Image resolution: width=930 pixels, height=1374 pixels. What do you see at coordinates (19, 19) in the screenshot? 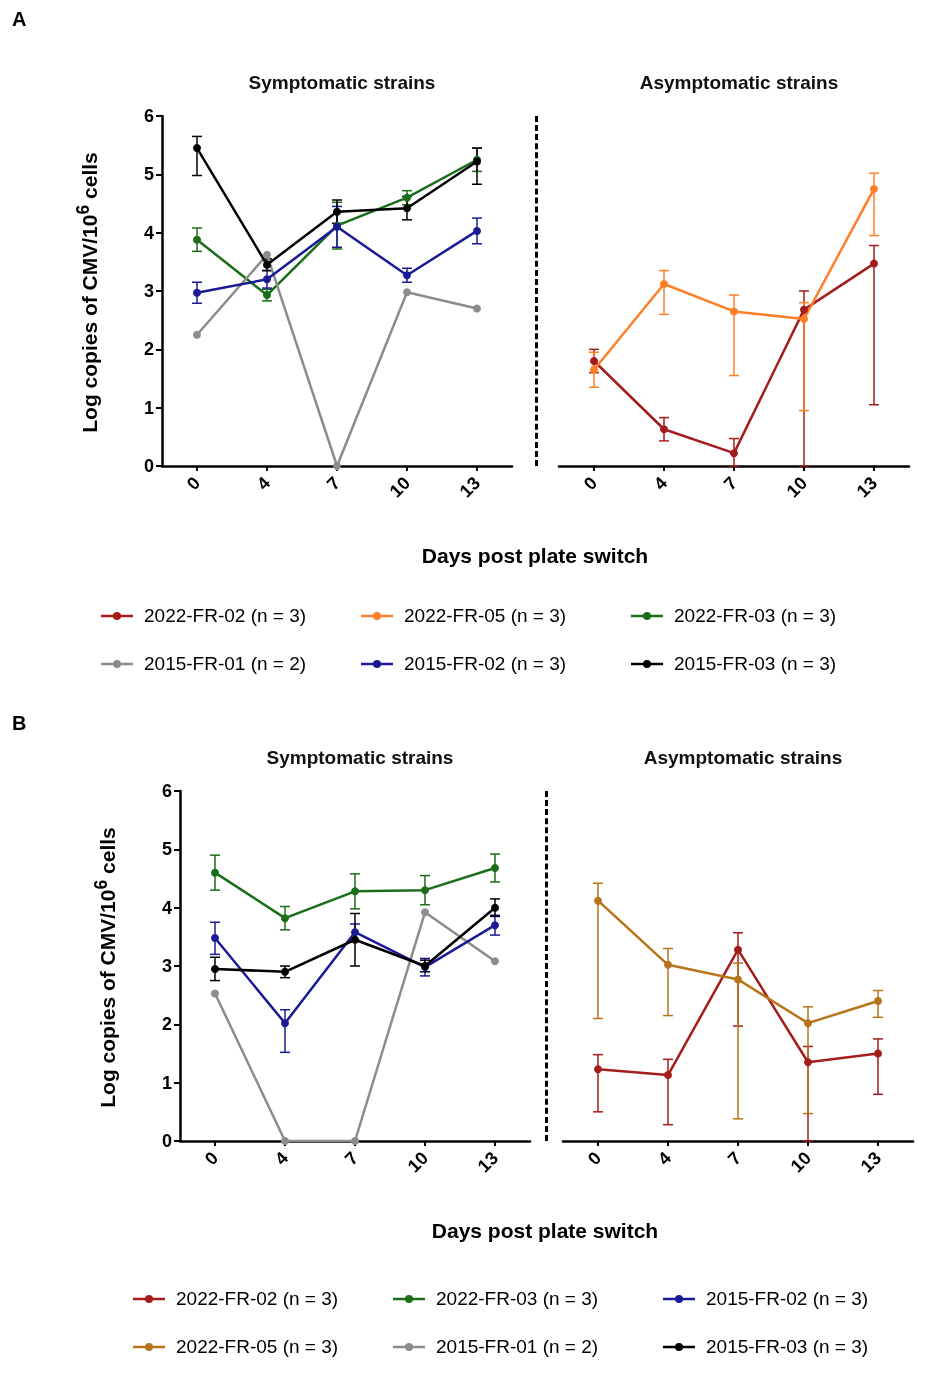
I see `text: A` at bounding box center [19, 19].